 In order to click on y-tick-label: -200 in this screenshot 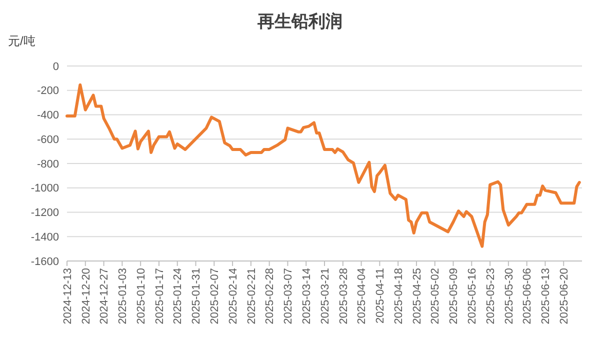, I will do `click(47, 91)`.